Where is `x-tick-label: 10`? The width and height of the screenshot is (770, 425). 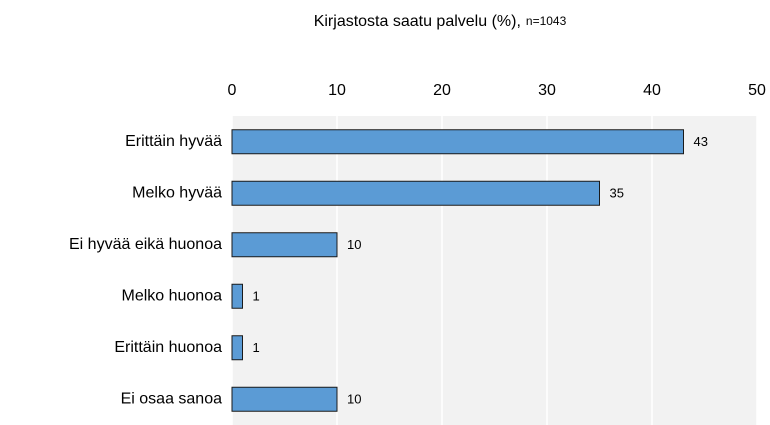
x-tick-label: 10 is located at coordinates (337, 90).